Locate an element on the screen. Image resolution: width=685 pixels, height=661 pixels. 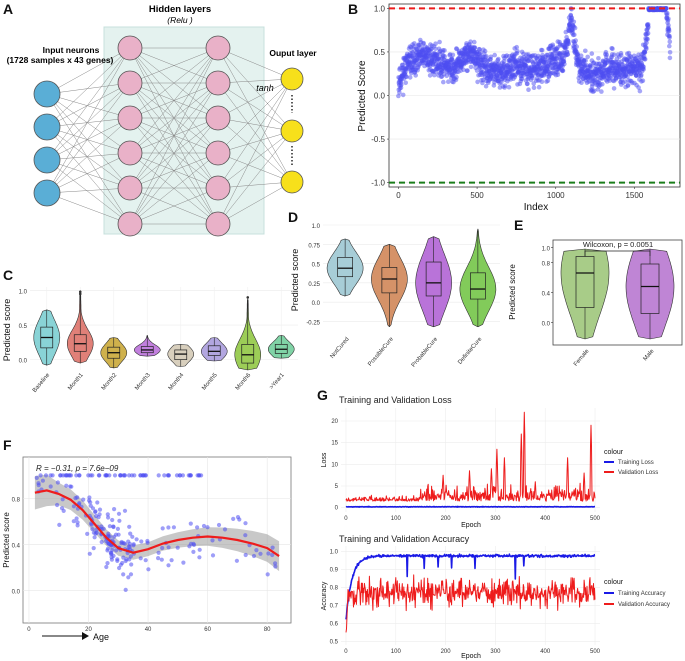
output-neuron is located at coordinates (292, 182).